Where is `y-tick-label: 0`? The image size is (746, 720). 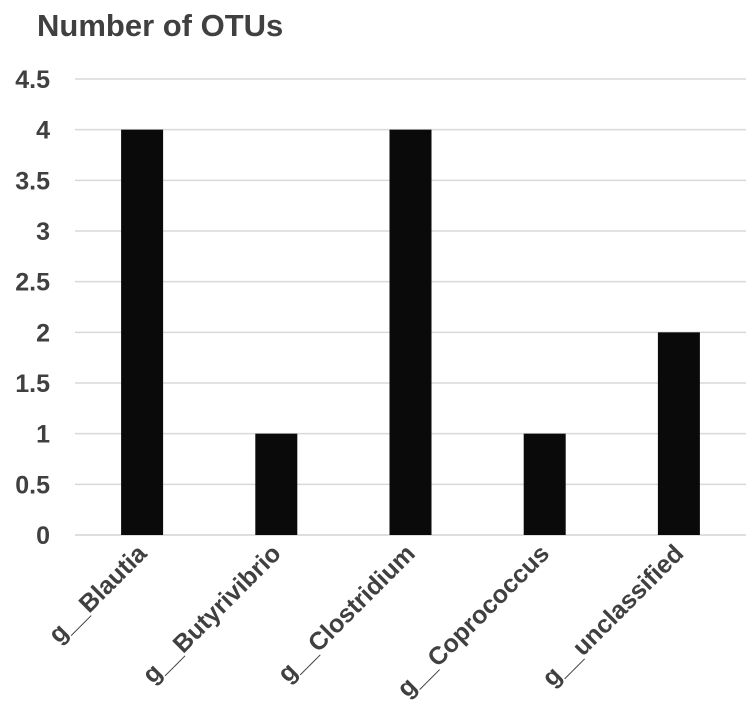 y-tick-label: 0 is located at coordinates (43, 536).